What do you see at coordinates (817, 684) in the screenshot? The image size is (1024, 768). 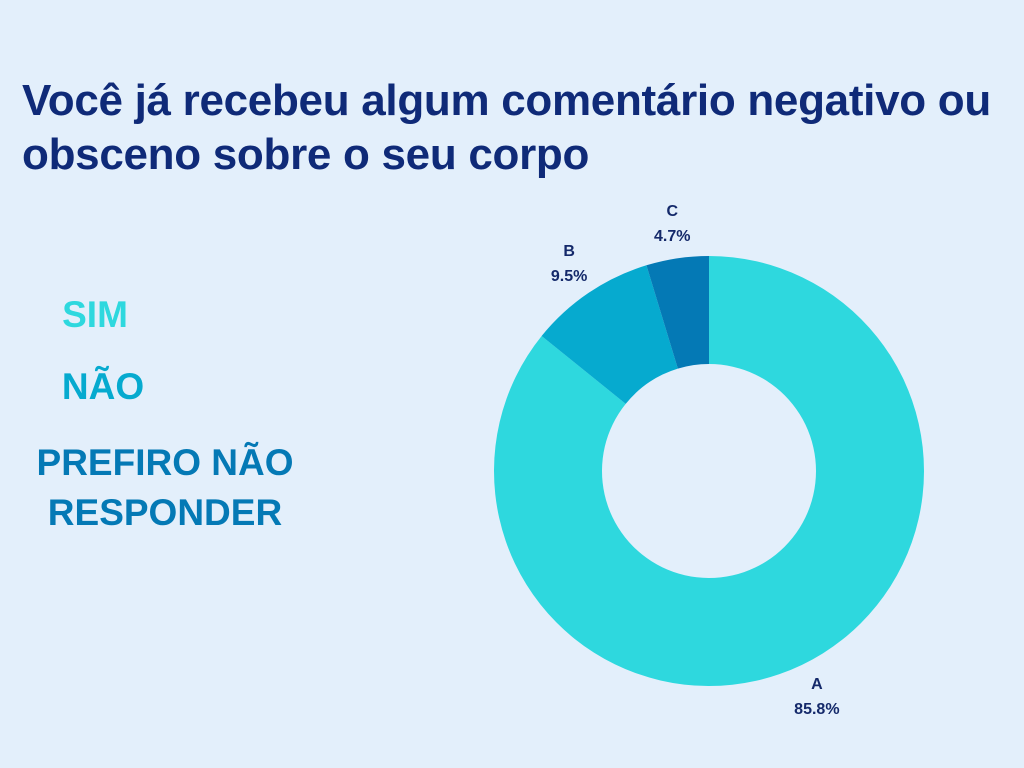 I see `slice-category: A` at bounding box center [817, 684].